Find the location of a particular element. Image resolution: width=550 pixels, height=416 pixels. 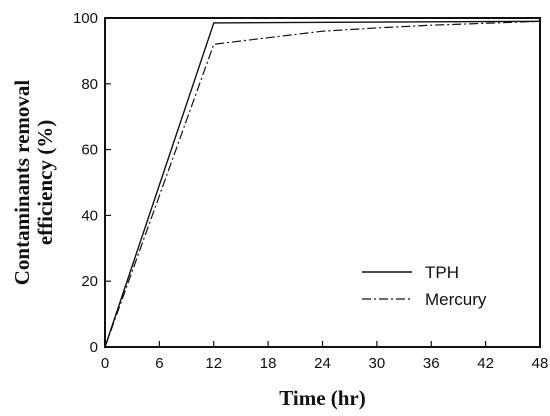

y-axis-ticks: 0 20 40 60 80 100 is located at coordinates (92, 183).